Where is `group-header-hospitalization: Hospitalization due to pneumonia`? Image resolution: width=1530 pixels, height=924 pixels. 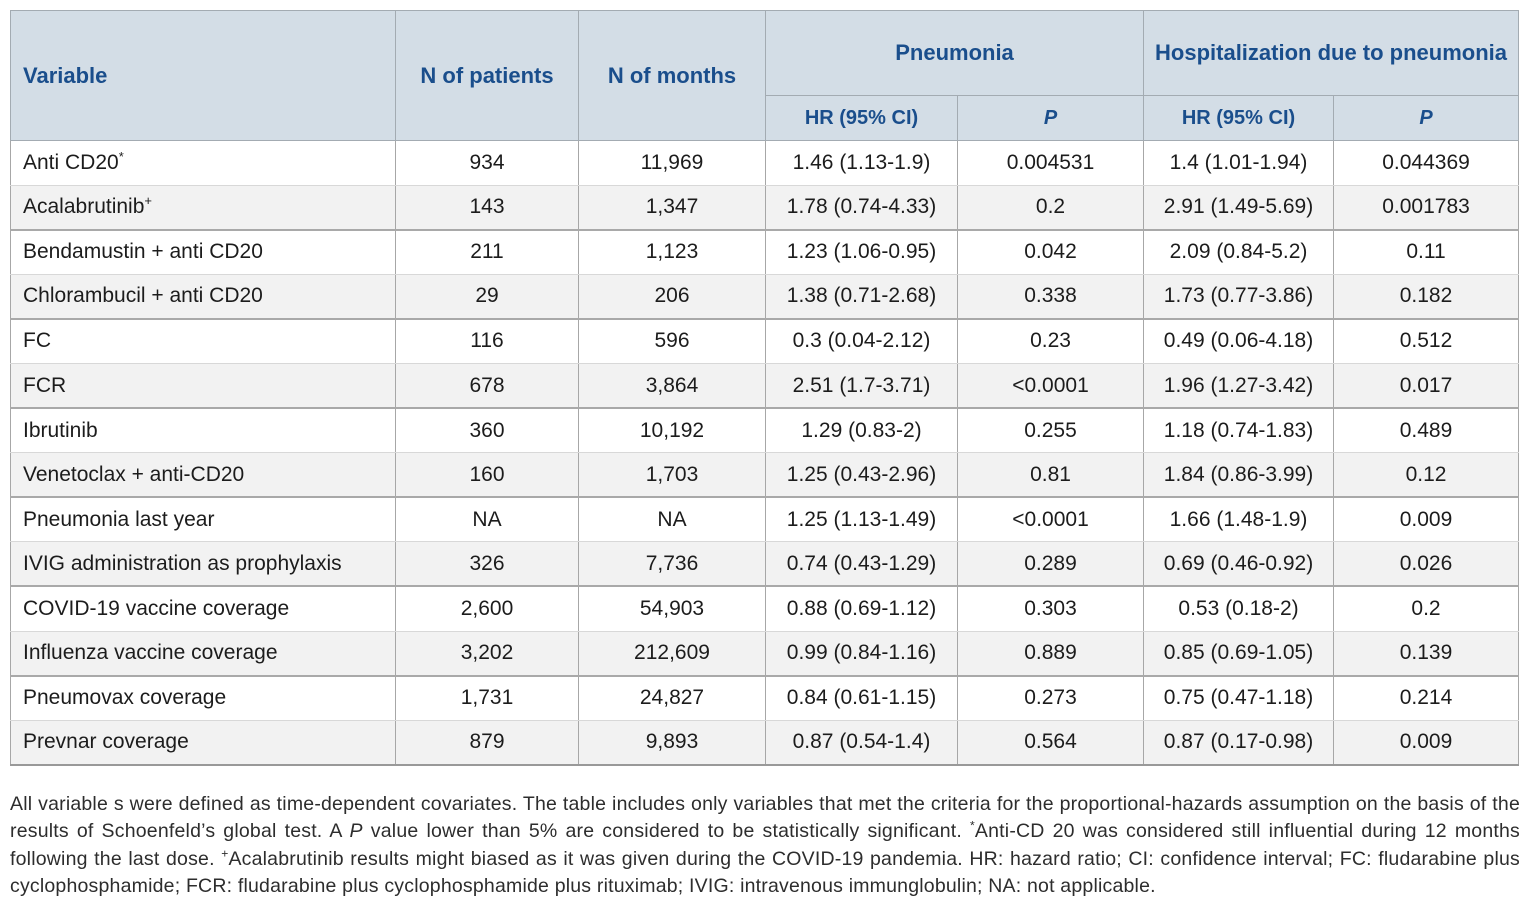 group-header-hospitalization: Hospitalization due to pneumonia is located at coordinates (1331, 53).